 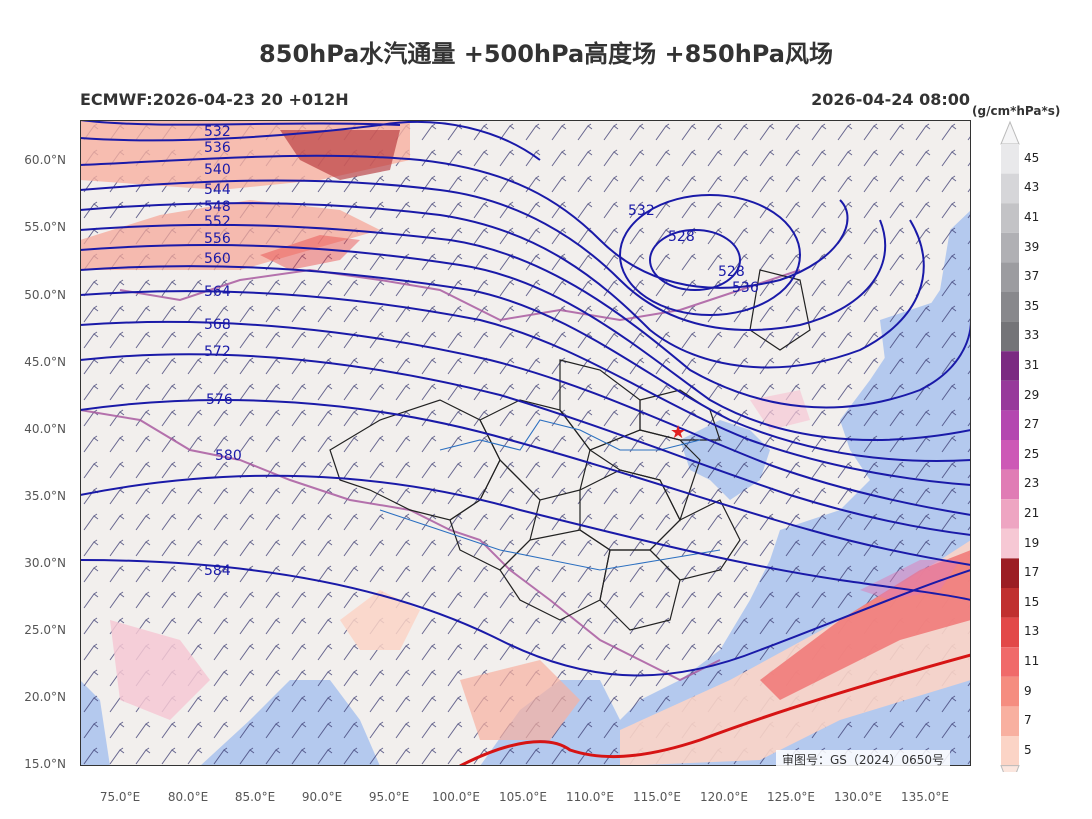 What do you see at coordinates (715, 709) in the screenshot?
I see `subtropical-front-line` at bounding box center [715, 709].